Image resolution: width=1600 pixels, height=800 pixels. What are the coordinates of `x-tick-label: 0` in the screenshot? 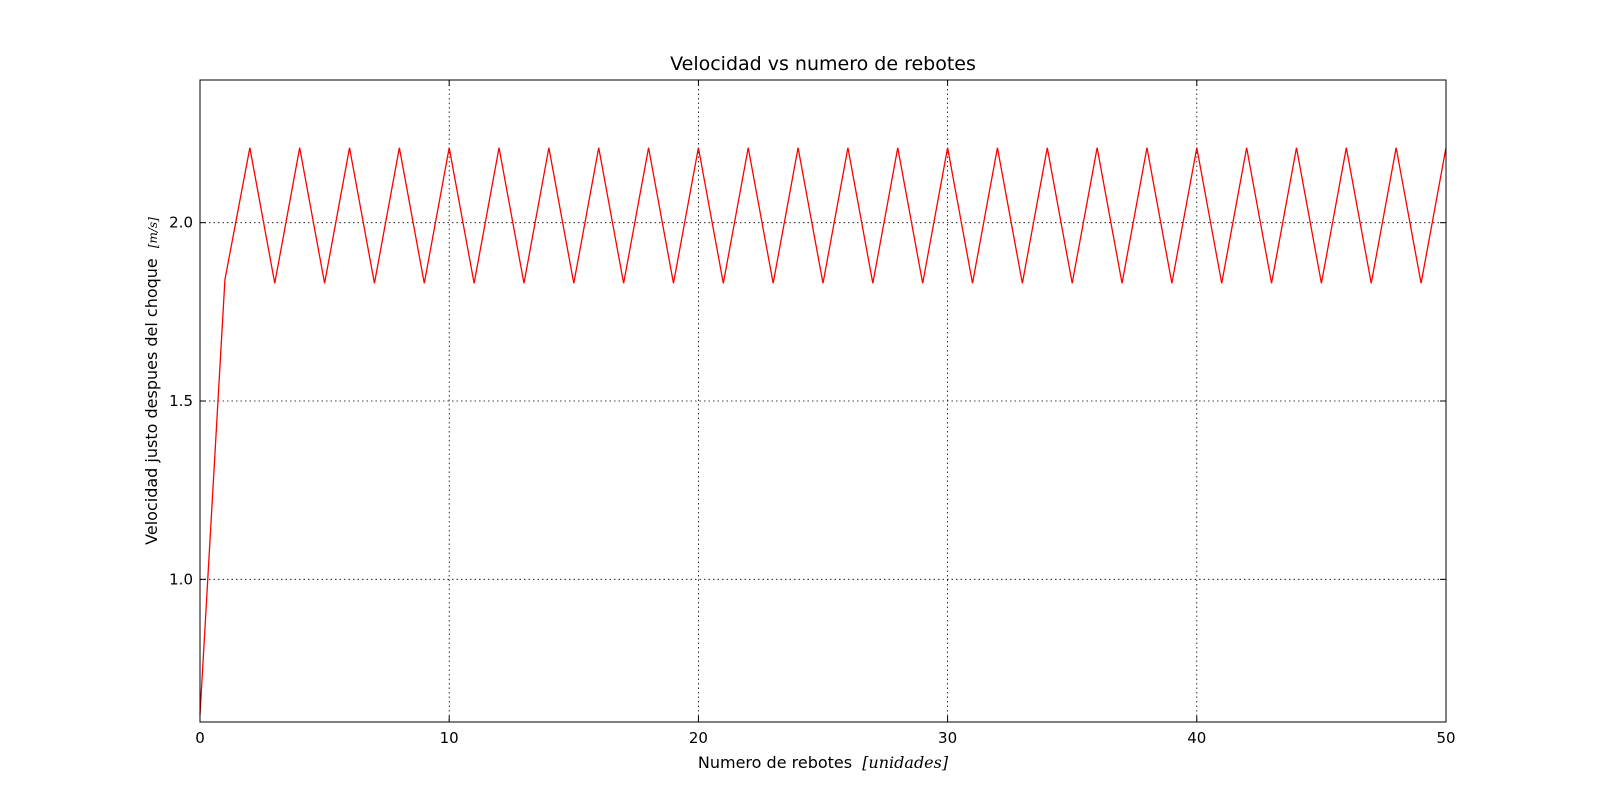 It's located at (200, 738).